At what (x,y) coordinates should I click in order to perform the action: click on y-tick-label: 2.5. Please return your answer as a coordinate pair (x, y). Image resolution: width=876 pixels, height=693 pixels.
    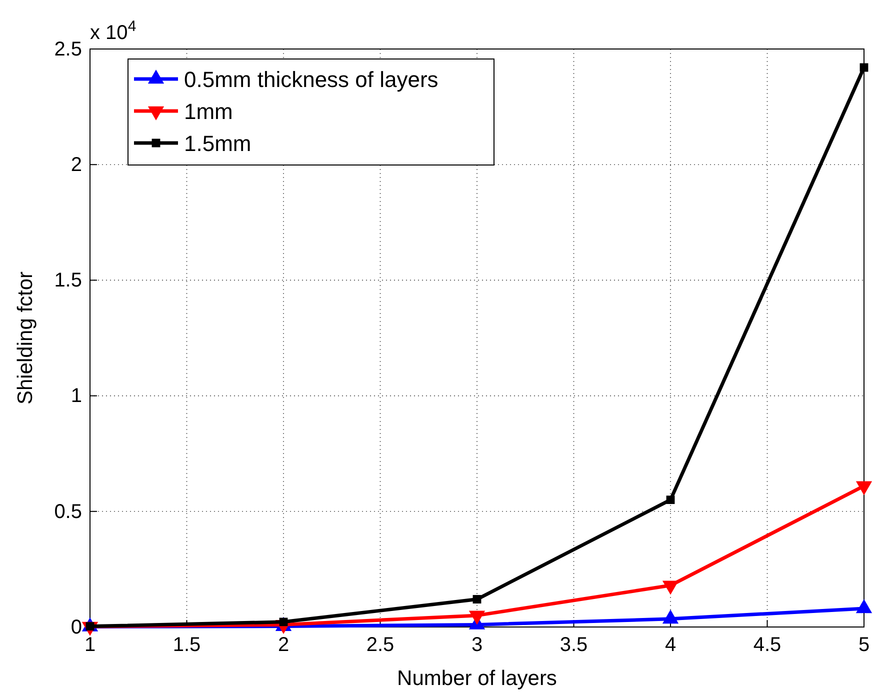
    Looking at the image, I should click on (68, 49).